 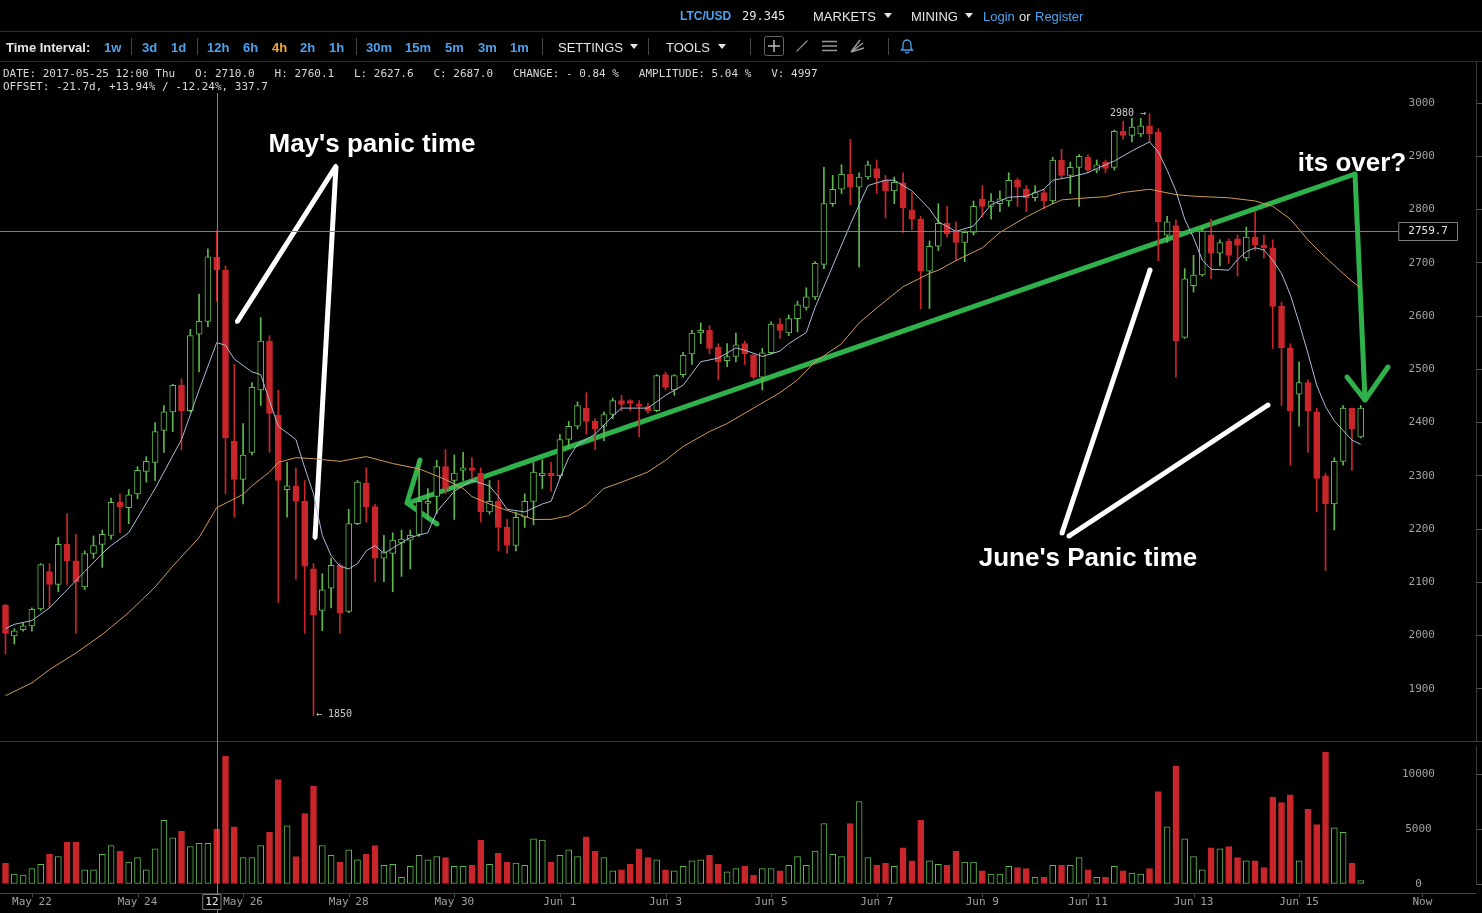 What do you see at coordinates (454, 46) in the screenshot?
I see `text: 5m` at bounding box center [454, 46].